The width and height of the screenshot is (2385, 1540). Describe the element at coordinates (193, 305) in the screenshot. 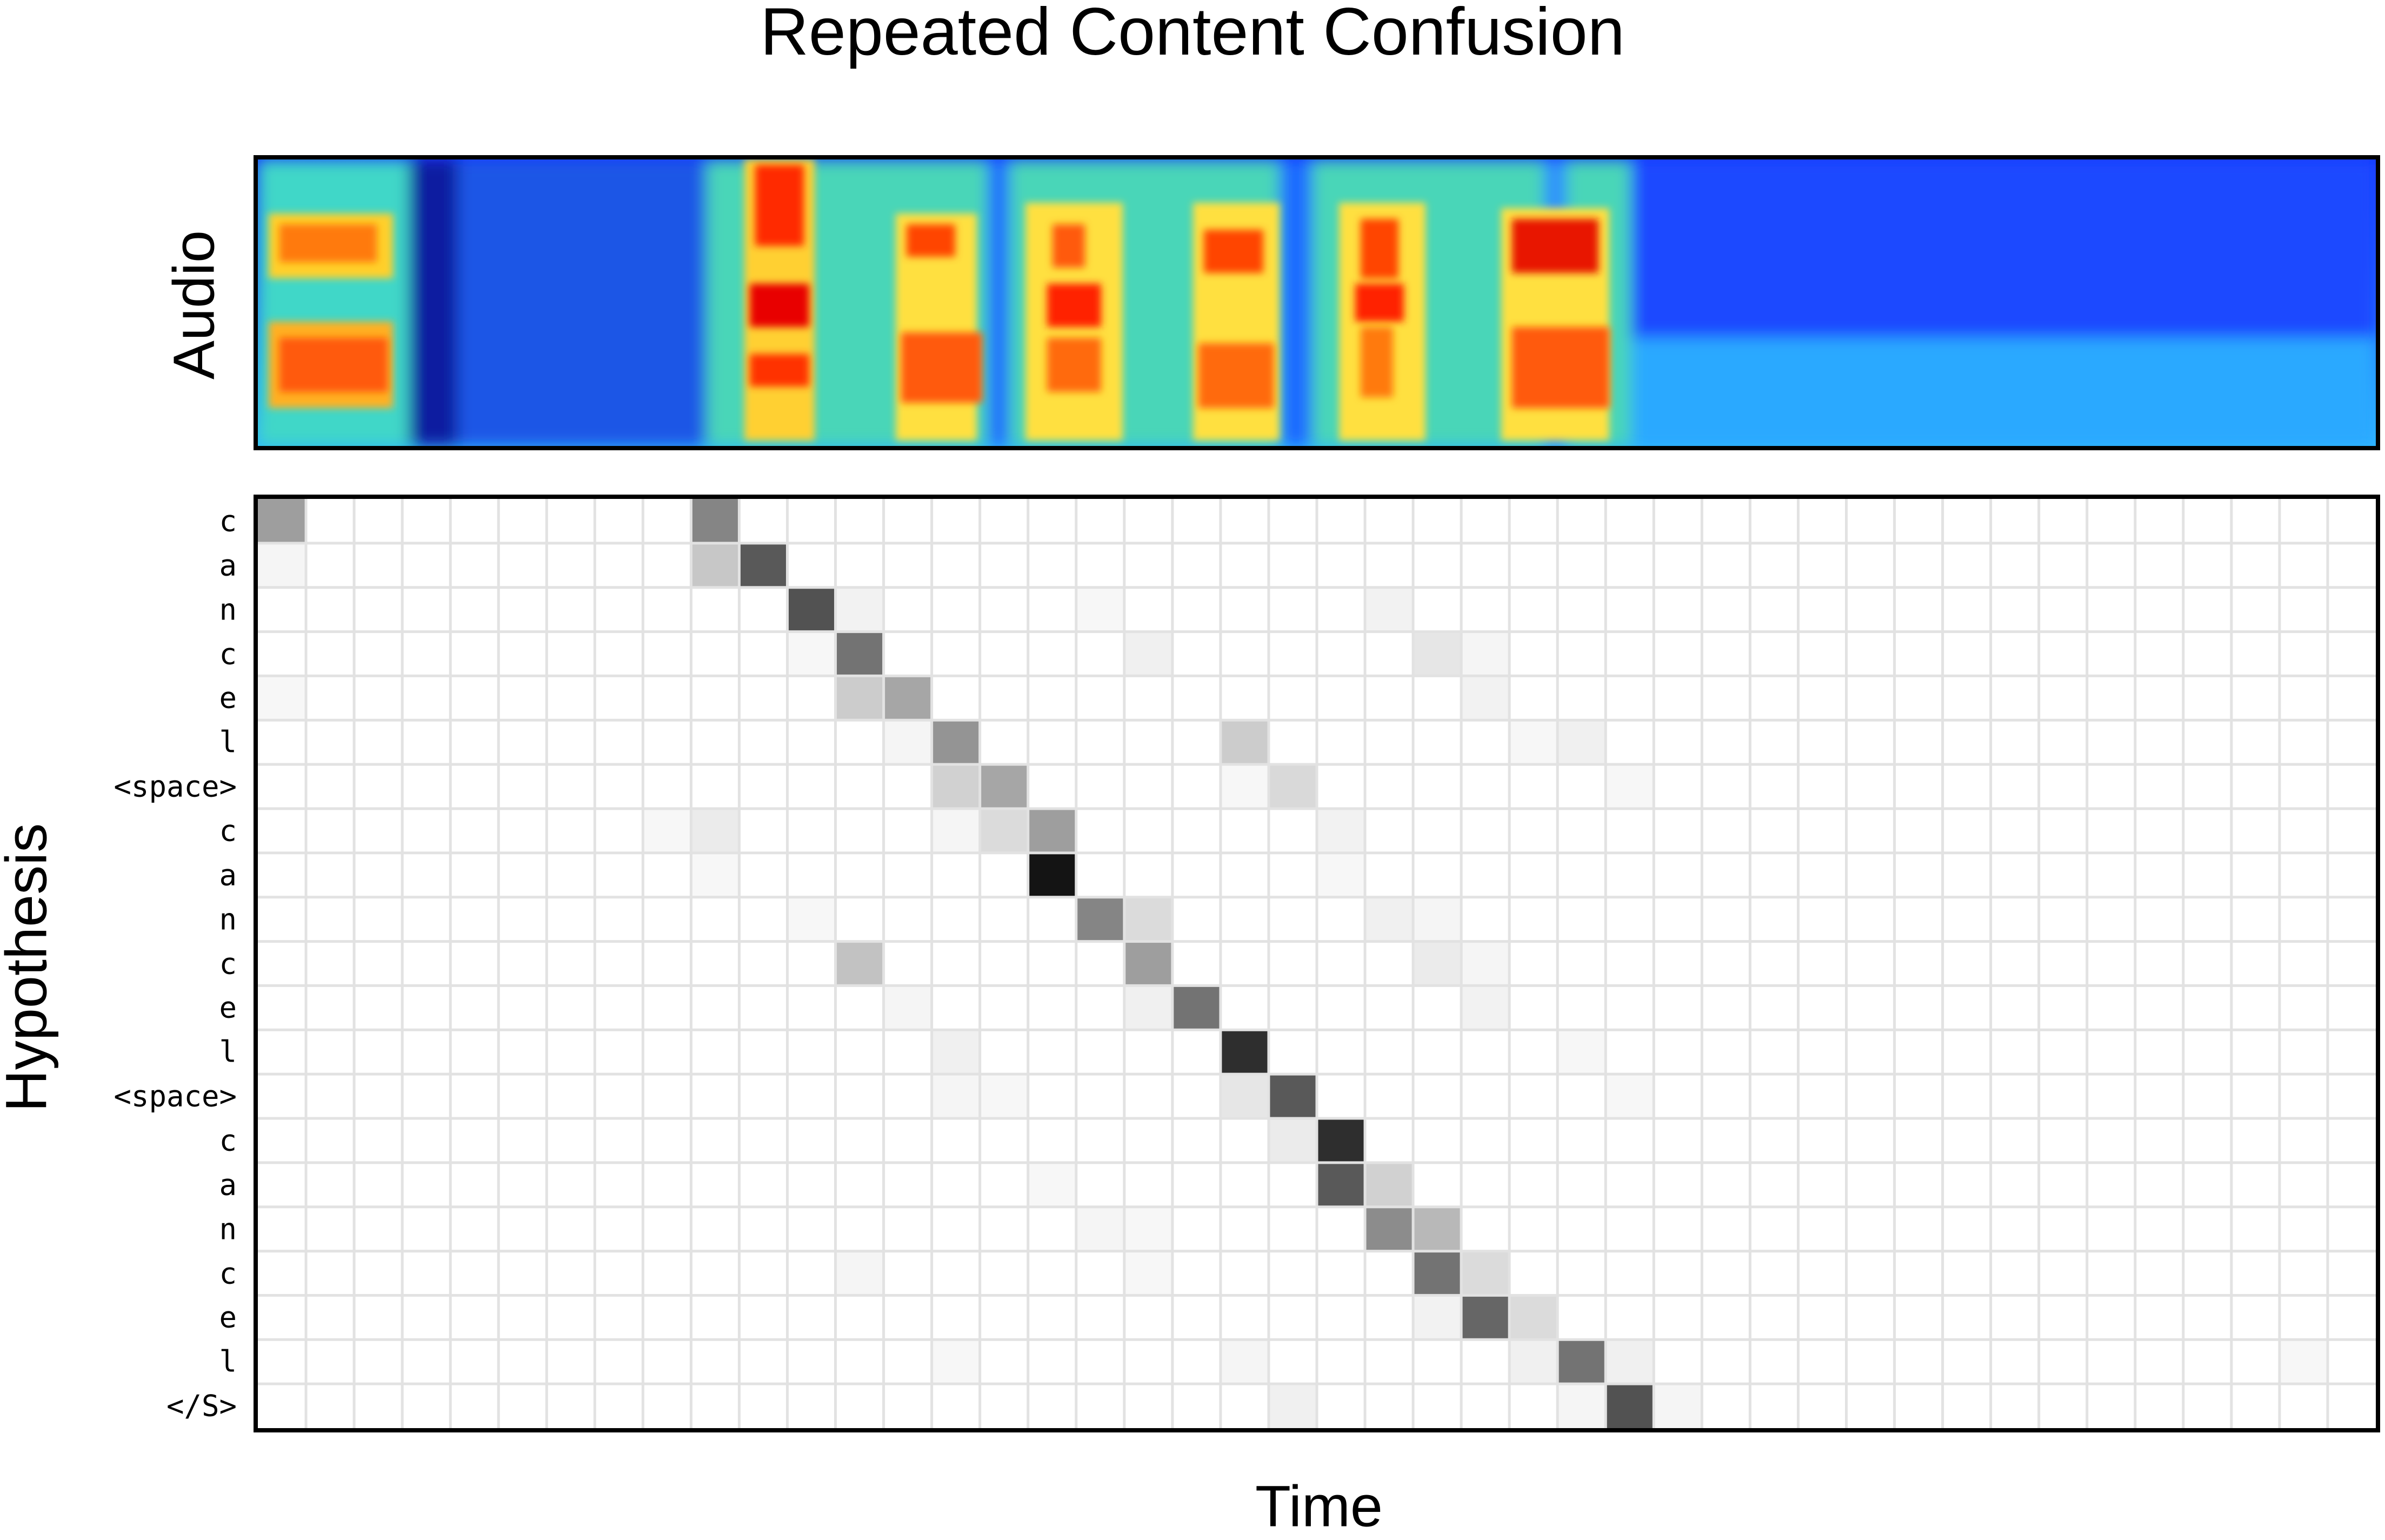

I see `audio-axis-label: Audio` at that location.